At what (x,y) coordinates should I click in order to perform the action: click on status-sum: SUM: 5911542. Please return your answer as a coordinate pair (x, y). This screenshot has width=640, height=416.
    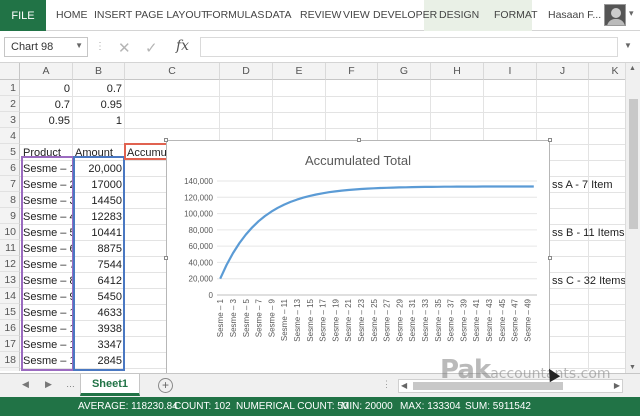
    Looking at the image, I should click on (498, 406).